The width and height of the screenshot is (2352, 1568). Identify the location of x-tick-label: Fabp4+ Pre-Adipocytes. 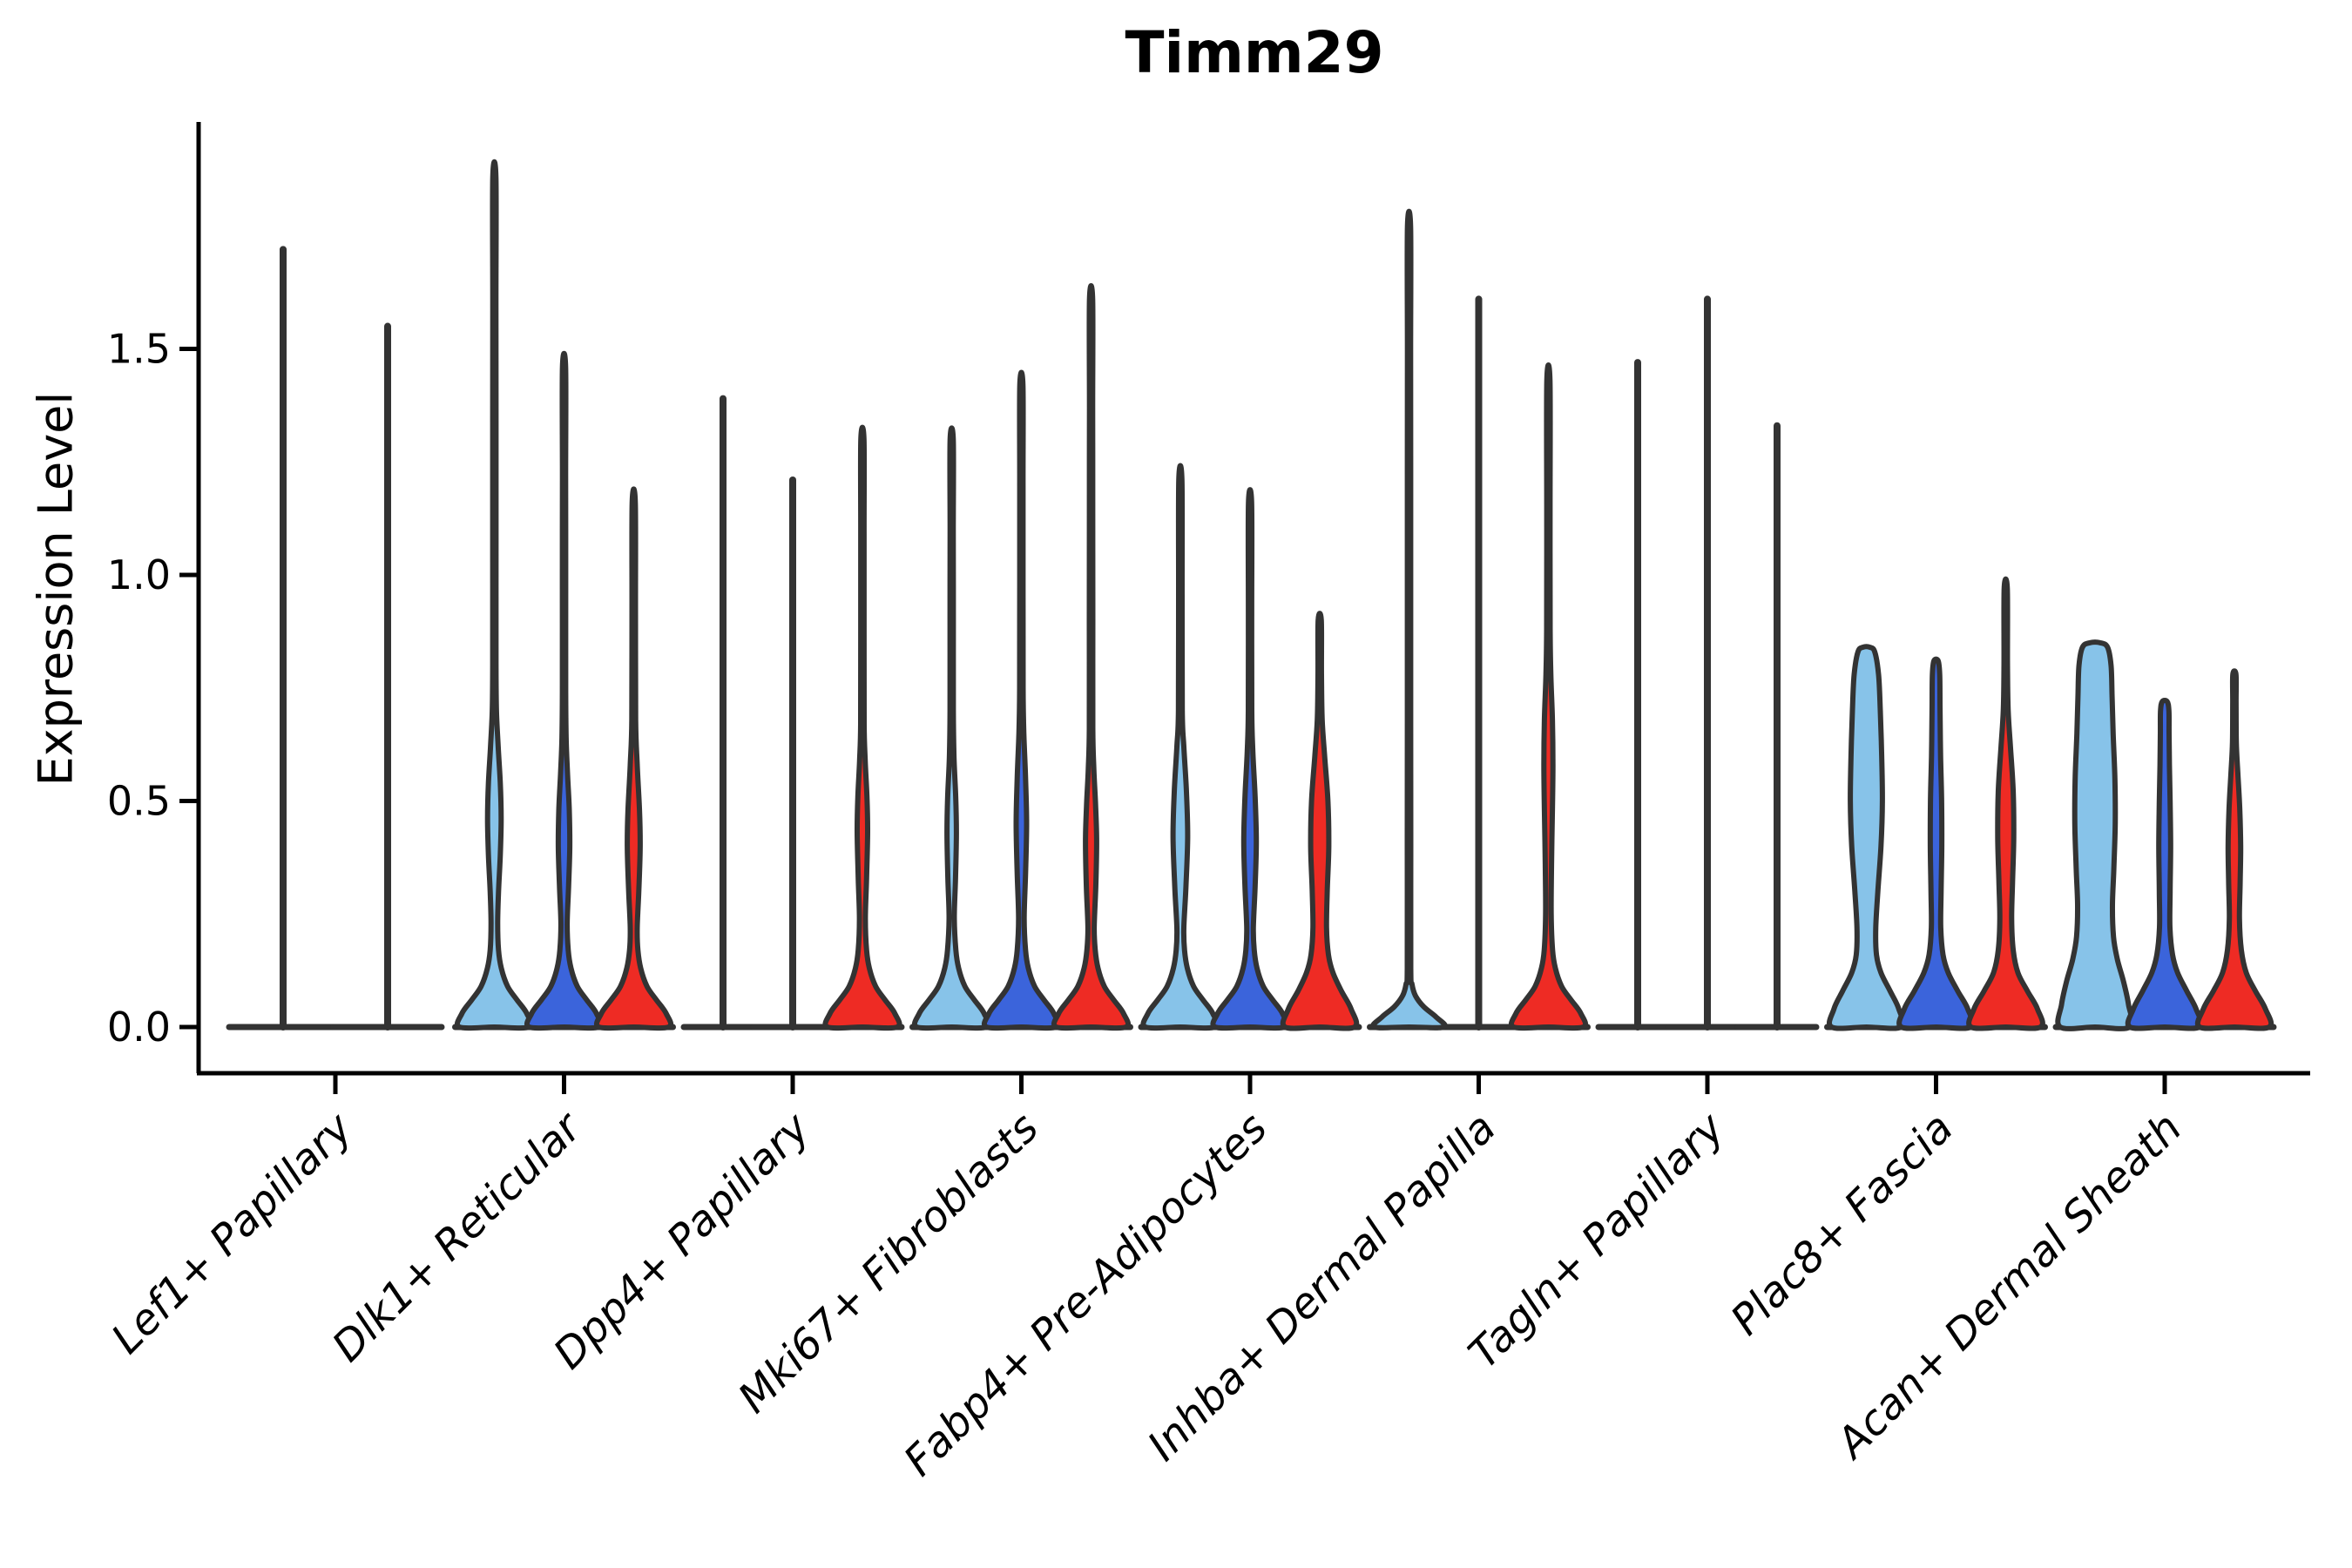
(1086, 1295).